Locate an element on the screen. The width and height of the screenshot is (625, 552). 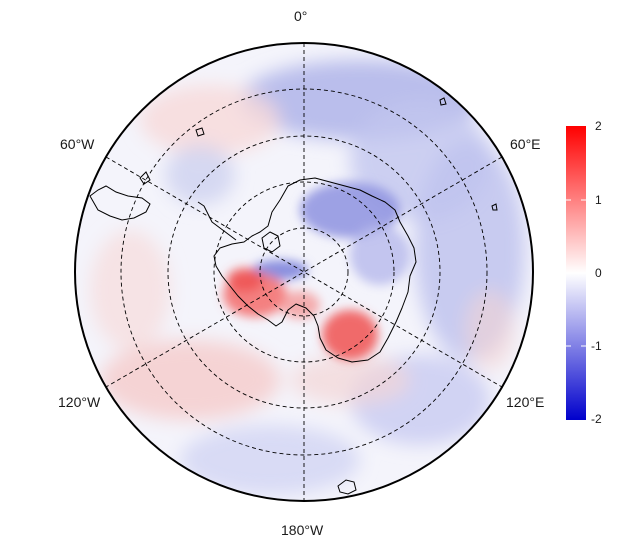
colorbar-label-2: 2 is located at coordinates (598, 126).